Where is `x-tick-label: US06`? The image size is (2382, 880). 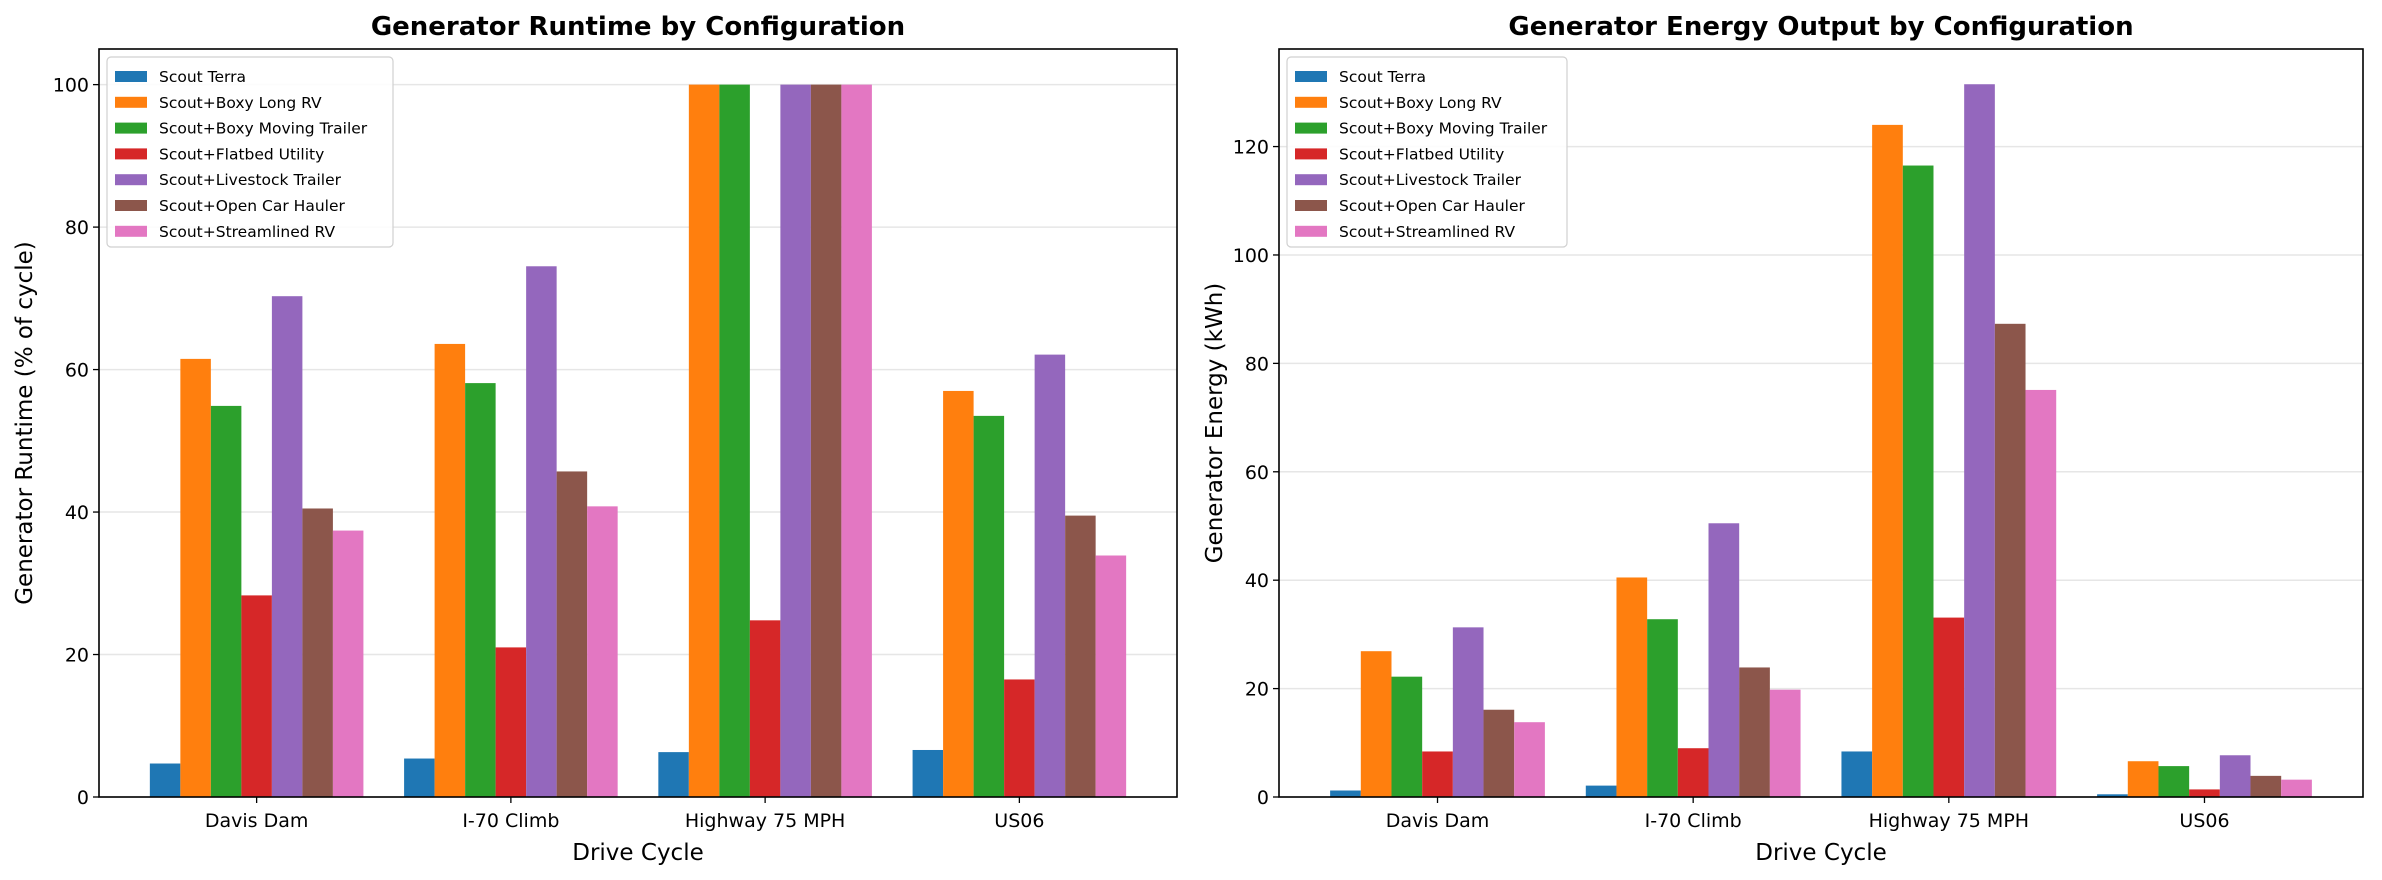
x-tick-label: US06 is located at coordinates (2204, 821).